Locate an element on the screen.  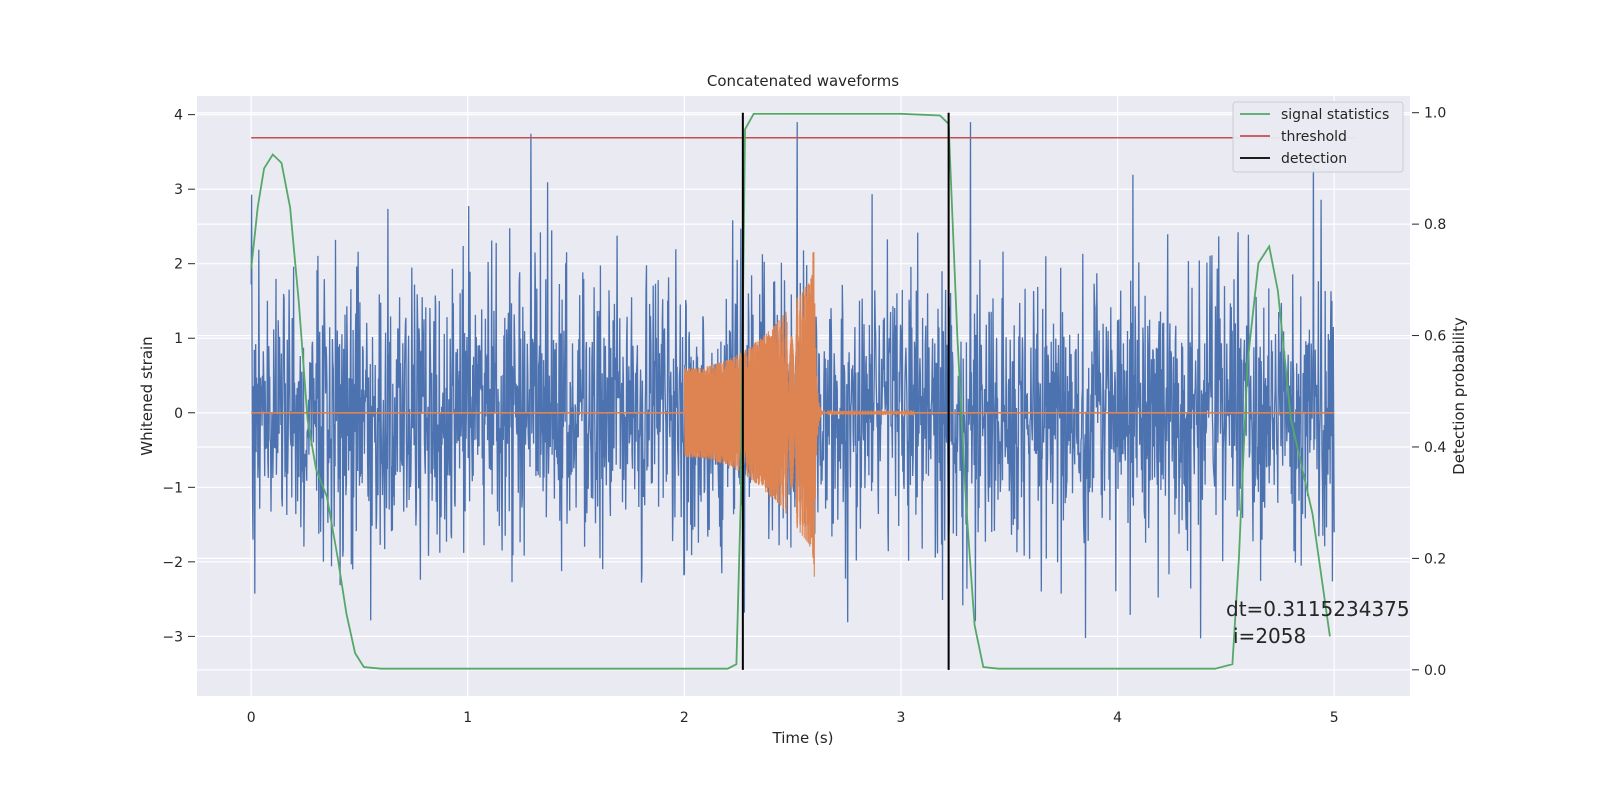
y-tick-label-left: −3 is located at coordinates (172, 637).